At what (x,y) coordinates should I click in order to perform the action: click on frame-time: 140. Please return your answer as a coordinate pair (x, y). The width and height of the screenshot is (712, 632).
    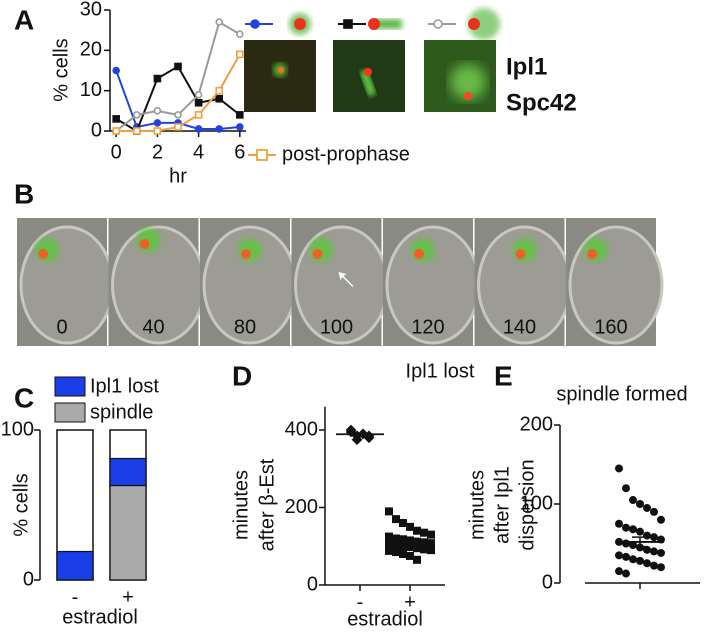
    Looking at the image, I should click on (519, 327).